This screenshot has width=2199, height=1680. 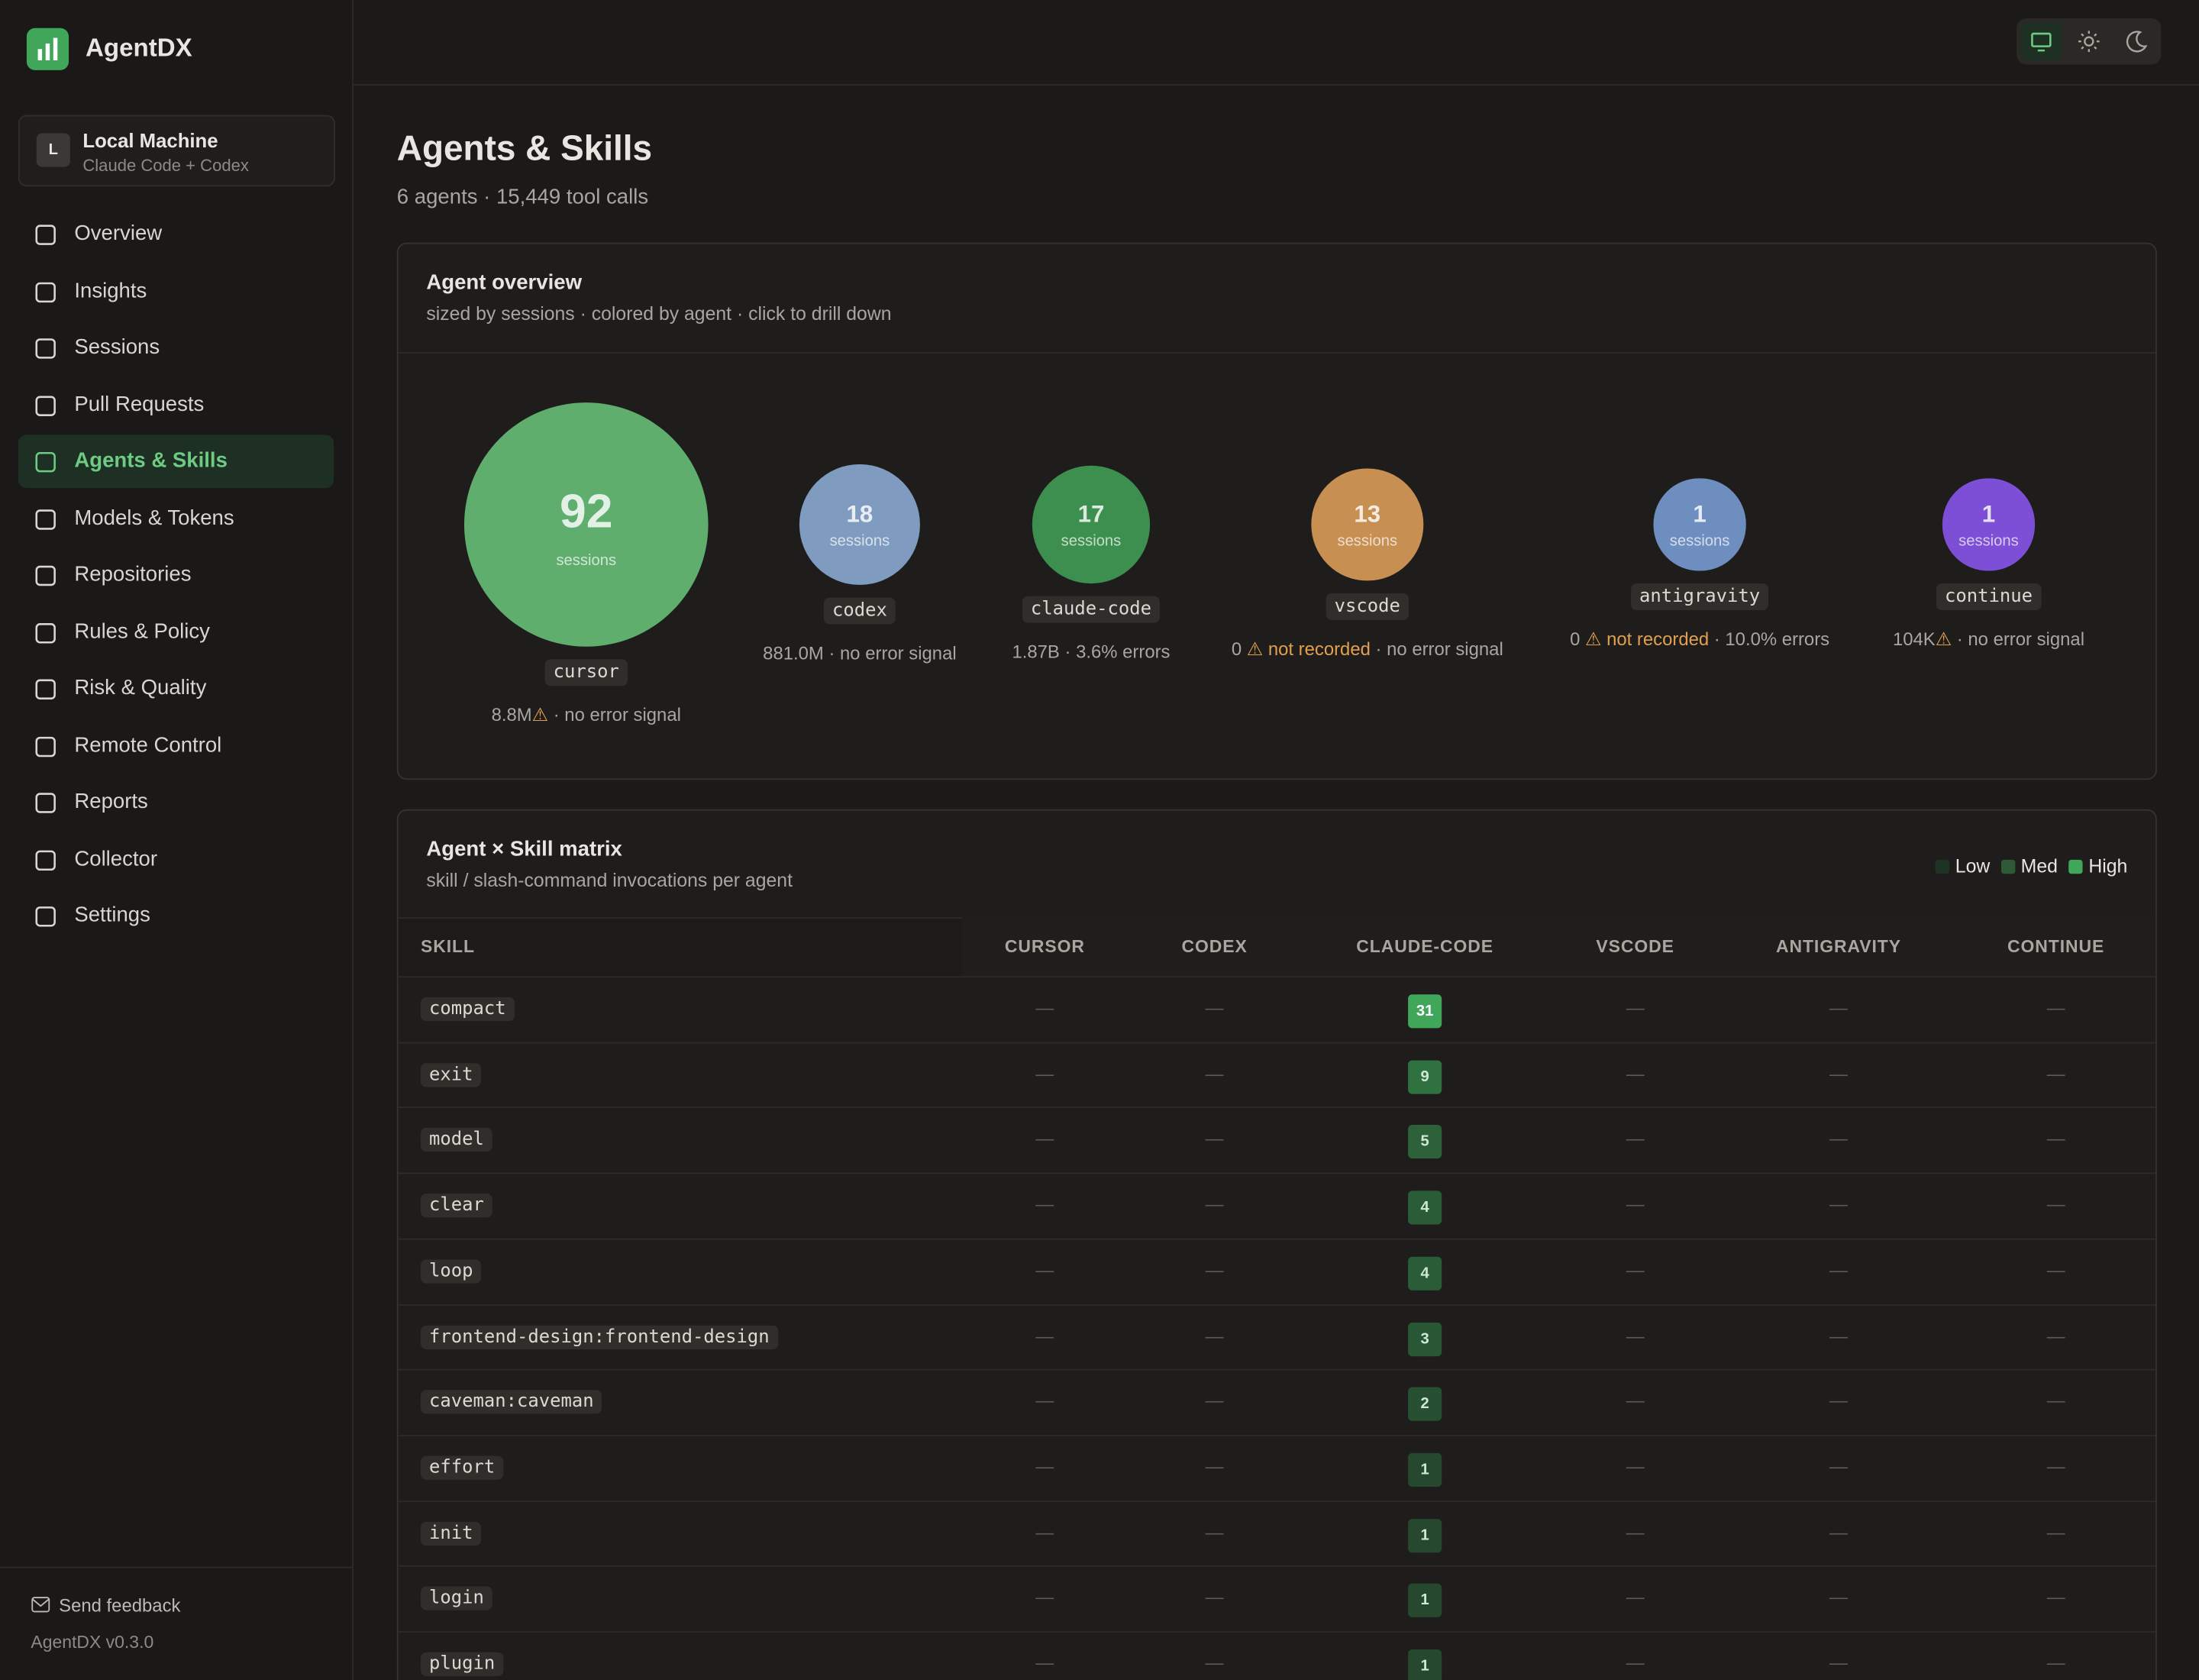 I want to click on workspace-switcher: L Local Machine Claude Code + Codex, so click(x=177, y=151).